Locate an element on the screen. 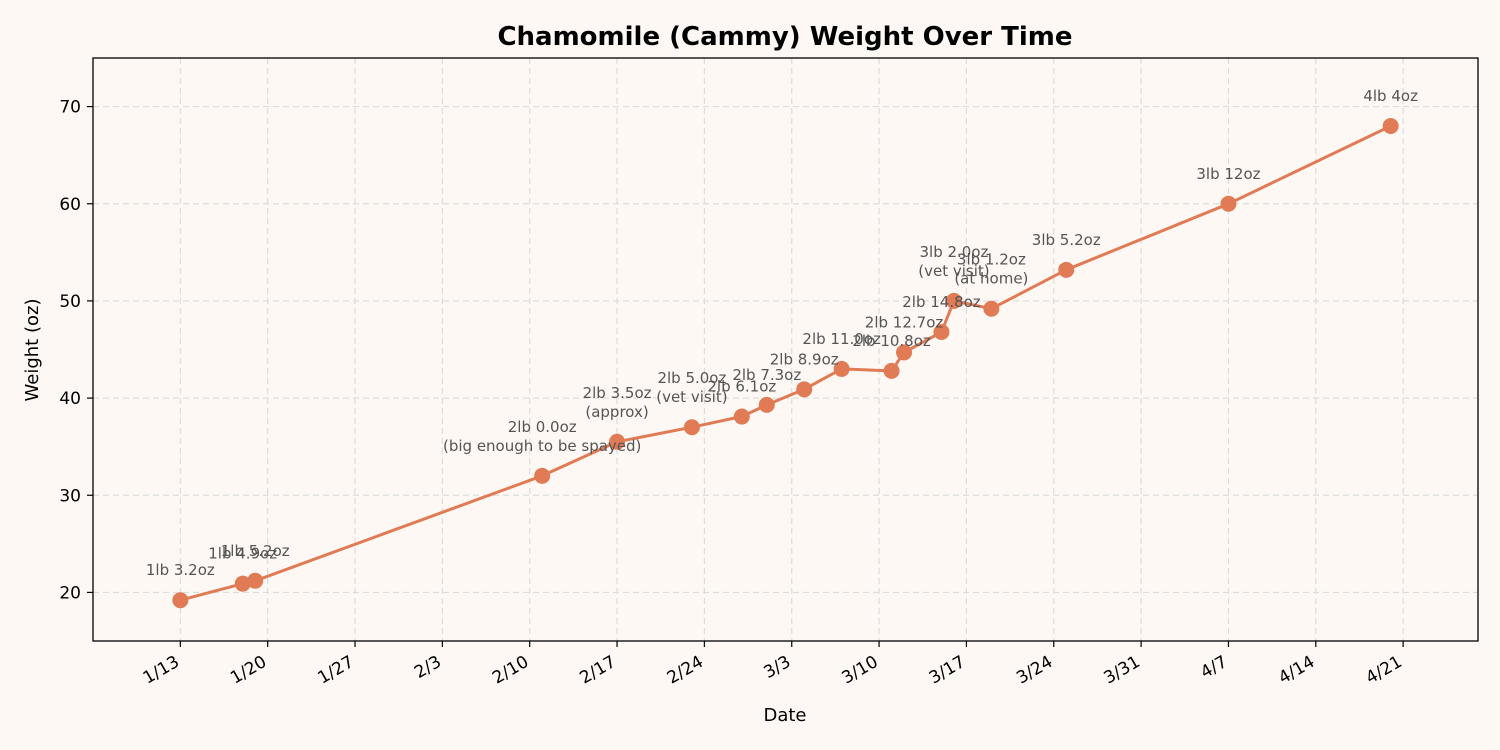  point-label: 4lb 4oz is located at coordinates (1390, 96).